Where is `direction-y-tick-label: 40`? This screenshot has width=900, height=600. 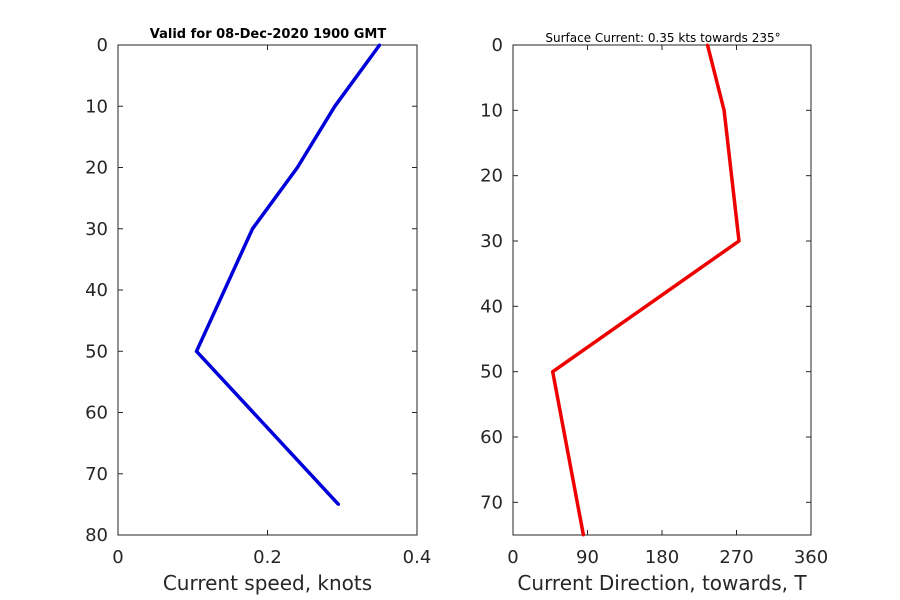 direction-y-tick-label: 40 is located at coordinates (491, 306).